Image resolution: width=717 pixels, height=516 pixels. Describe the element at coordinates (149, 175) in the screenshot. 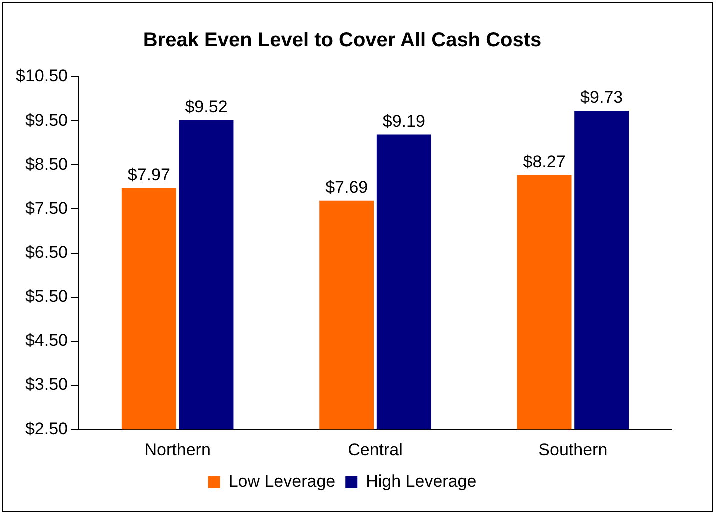

I see `data-label: $7.97` at that location.